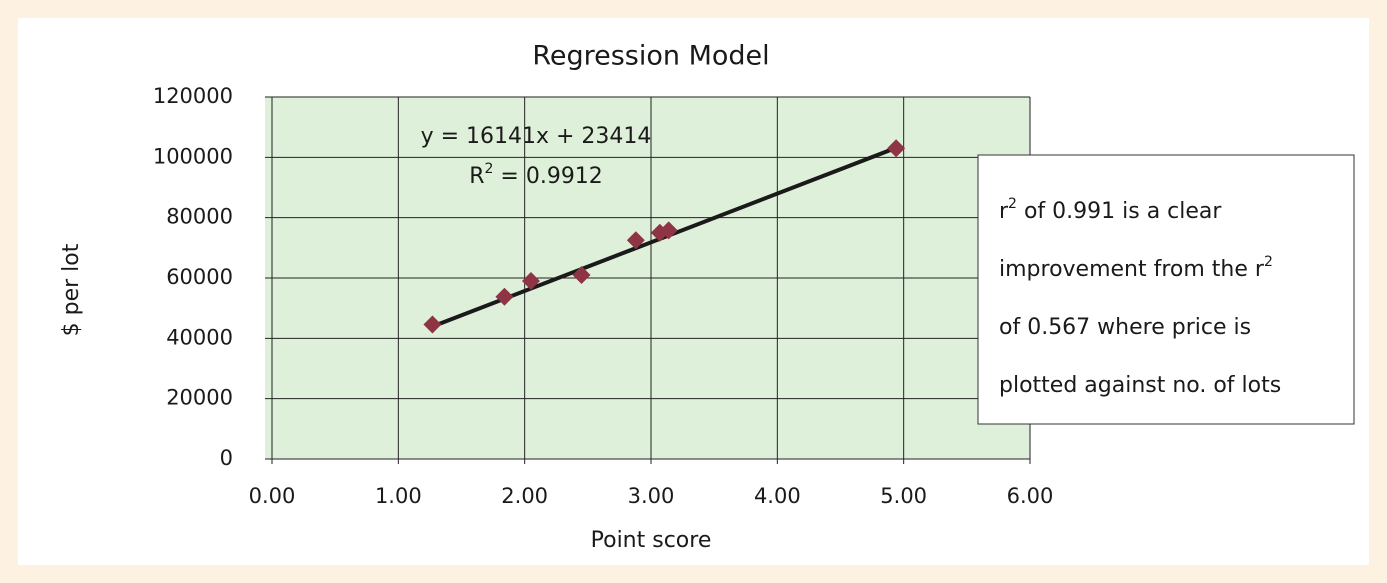  Describe the element at coordinates (226, 458) in the screenshot. I see `y-tick-label: 0` at that location.